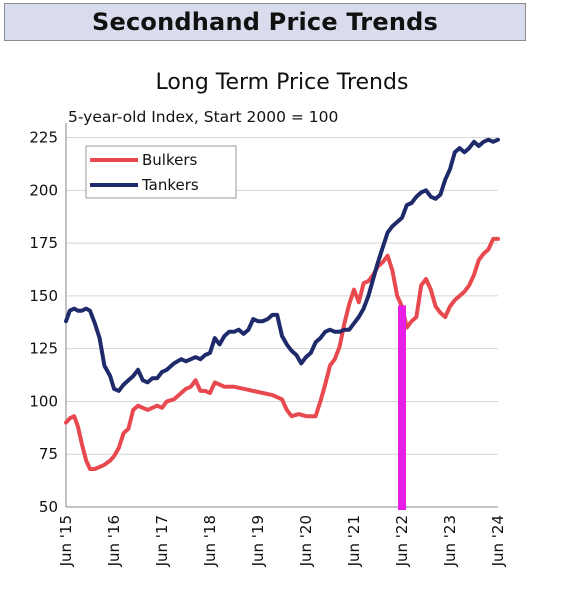 This screenshot has height=594, width=568. Describe the element at coordinates (354, 541) in the screenshot. I see `x-tick-label: Jun '21` at that location.